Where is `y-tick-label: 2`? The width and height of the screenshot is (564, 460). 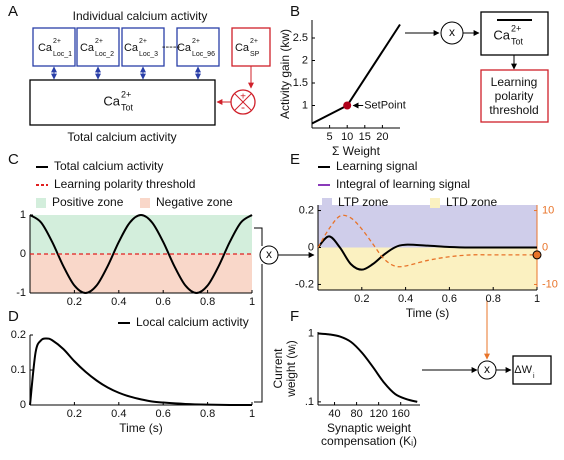
y-tick-label: 2 is located at coordinates (305, 60).